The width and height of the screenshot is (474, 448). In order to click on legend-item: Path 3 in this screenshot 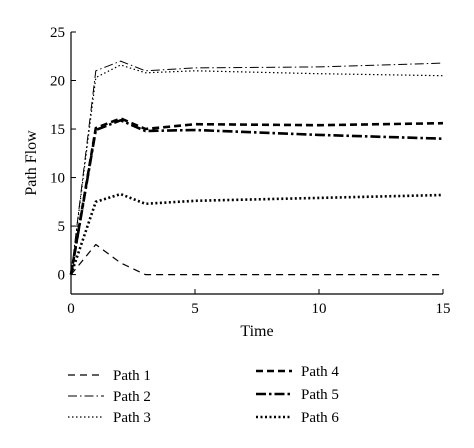, I will do `click(109, 418)`.